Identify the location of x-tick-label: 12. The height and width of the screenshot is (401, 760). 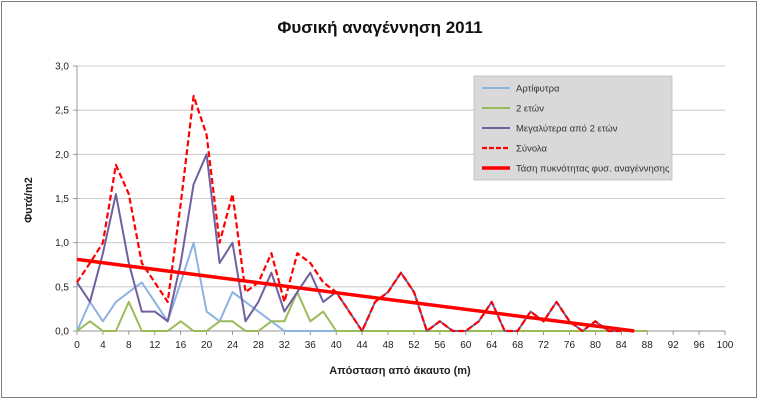
(155, 345).